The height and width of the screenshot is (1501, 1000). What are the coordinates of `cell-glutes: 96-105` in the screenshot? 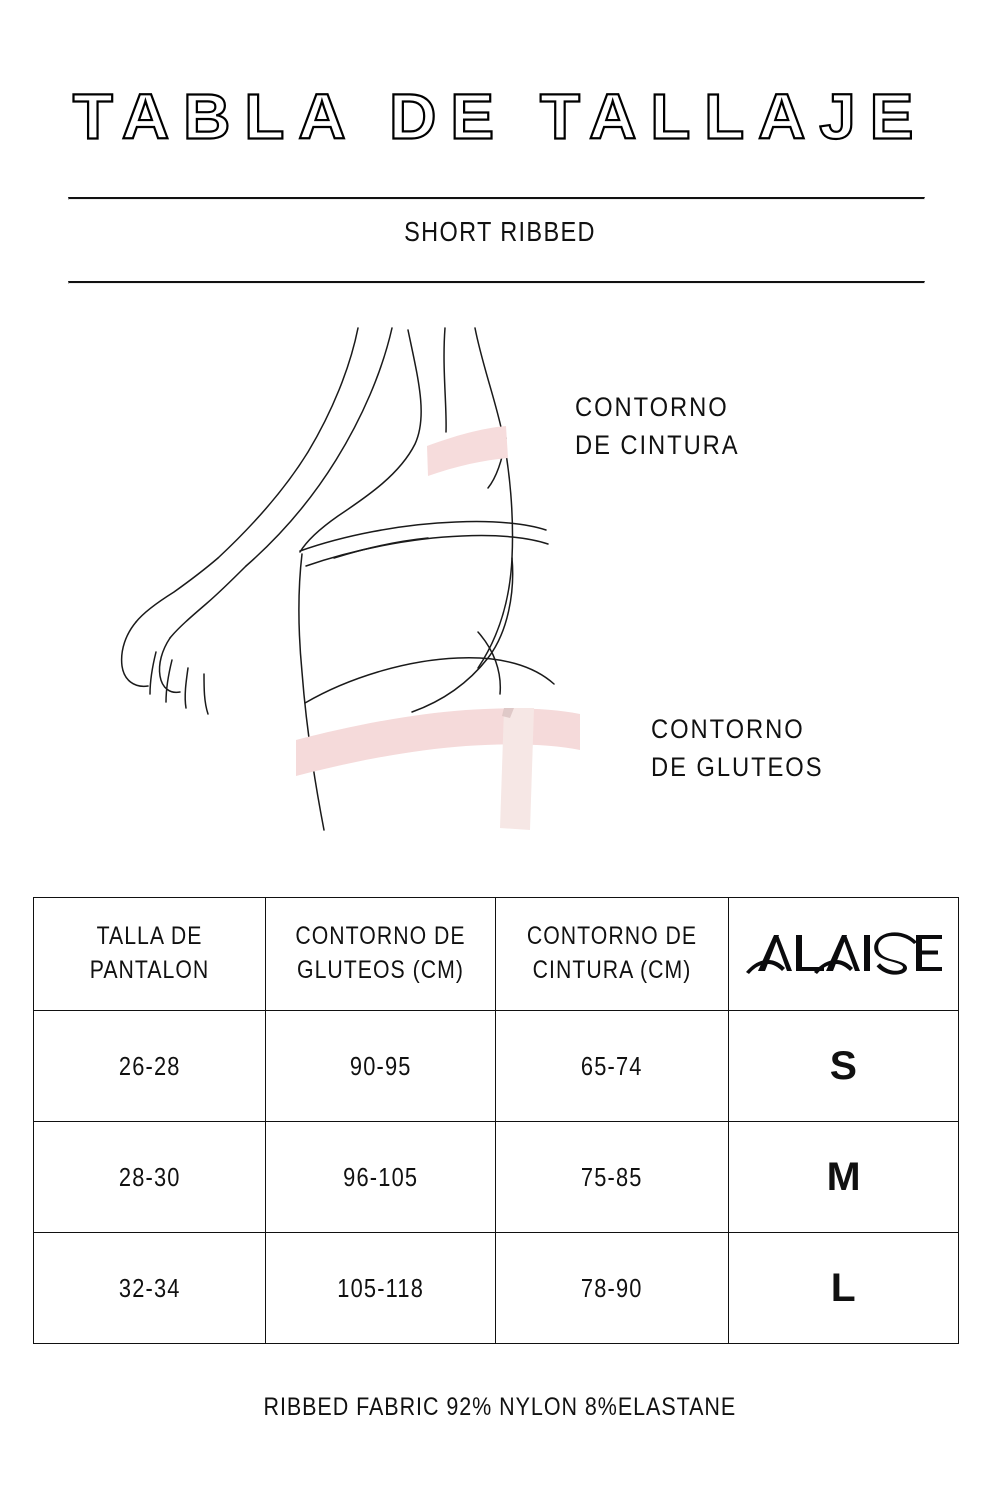 It's located at (380, 1177).